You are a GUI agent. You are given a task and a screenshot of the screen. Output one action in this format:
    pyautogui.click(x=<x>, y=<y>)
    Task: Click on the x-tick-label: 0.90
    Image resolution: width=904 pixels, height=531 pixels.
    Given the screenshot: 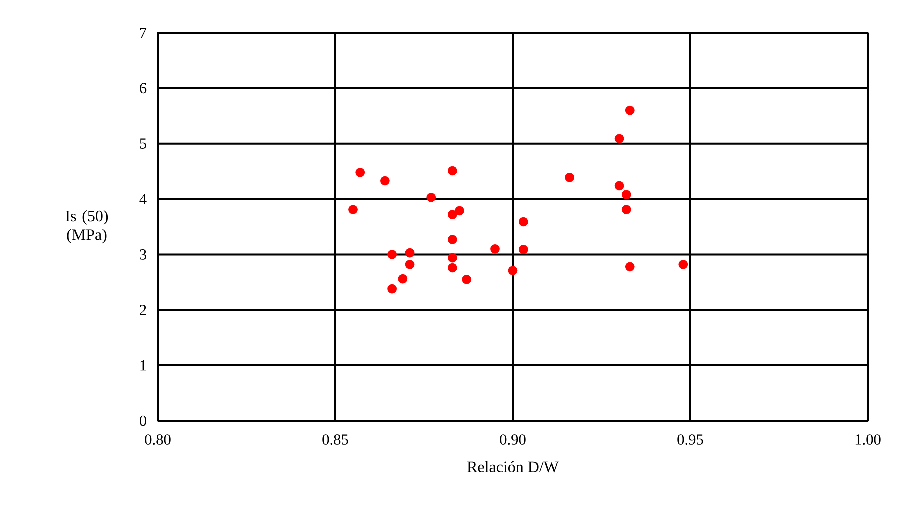 What is the action you would take?
    pyautogui.click(x=513, y=439)
    